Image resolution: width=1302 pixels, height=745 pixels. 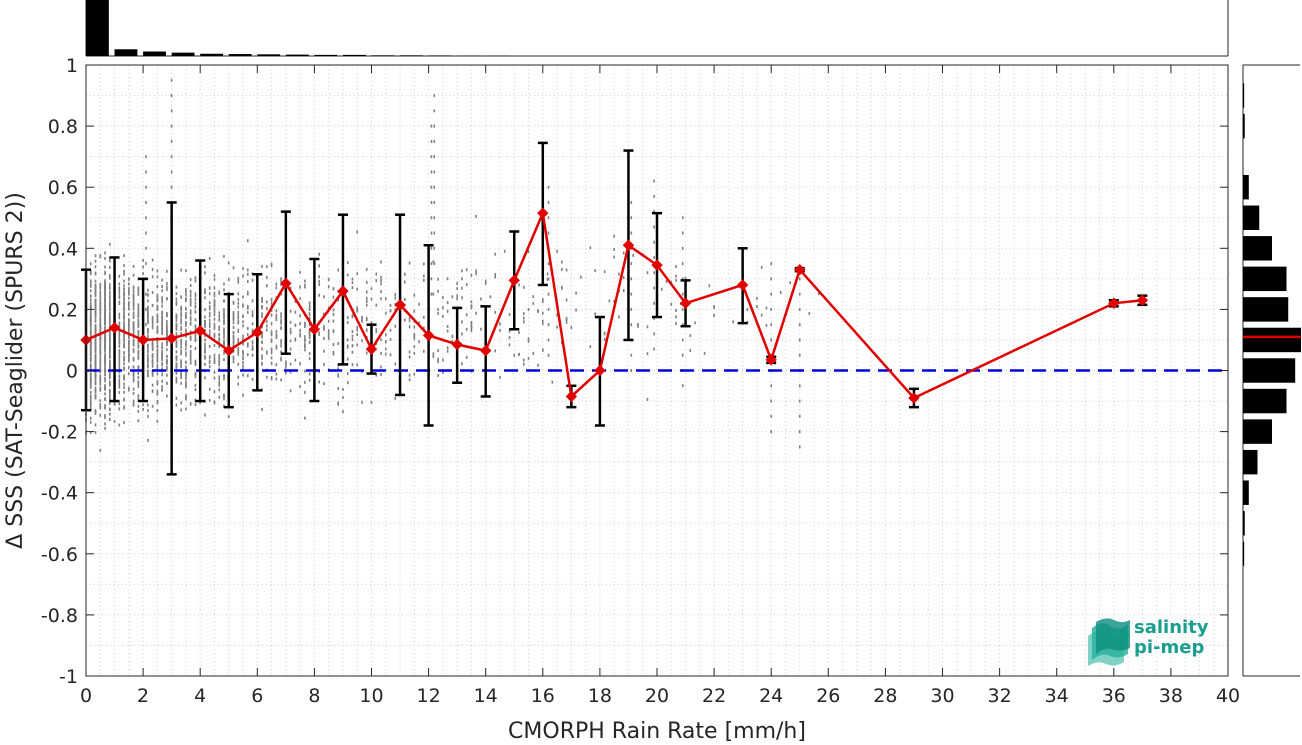 I want to click on right-histogram-bar, so click(x=1257, y=431).